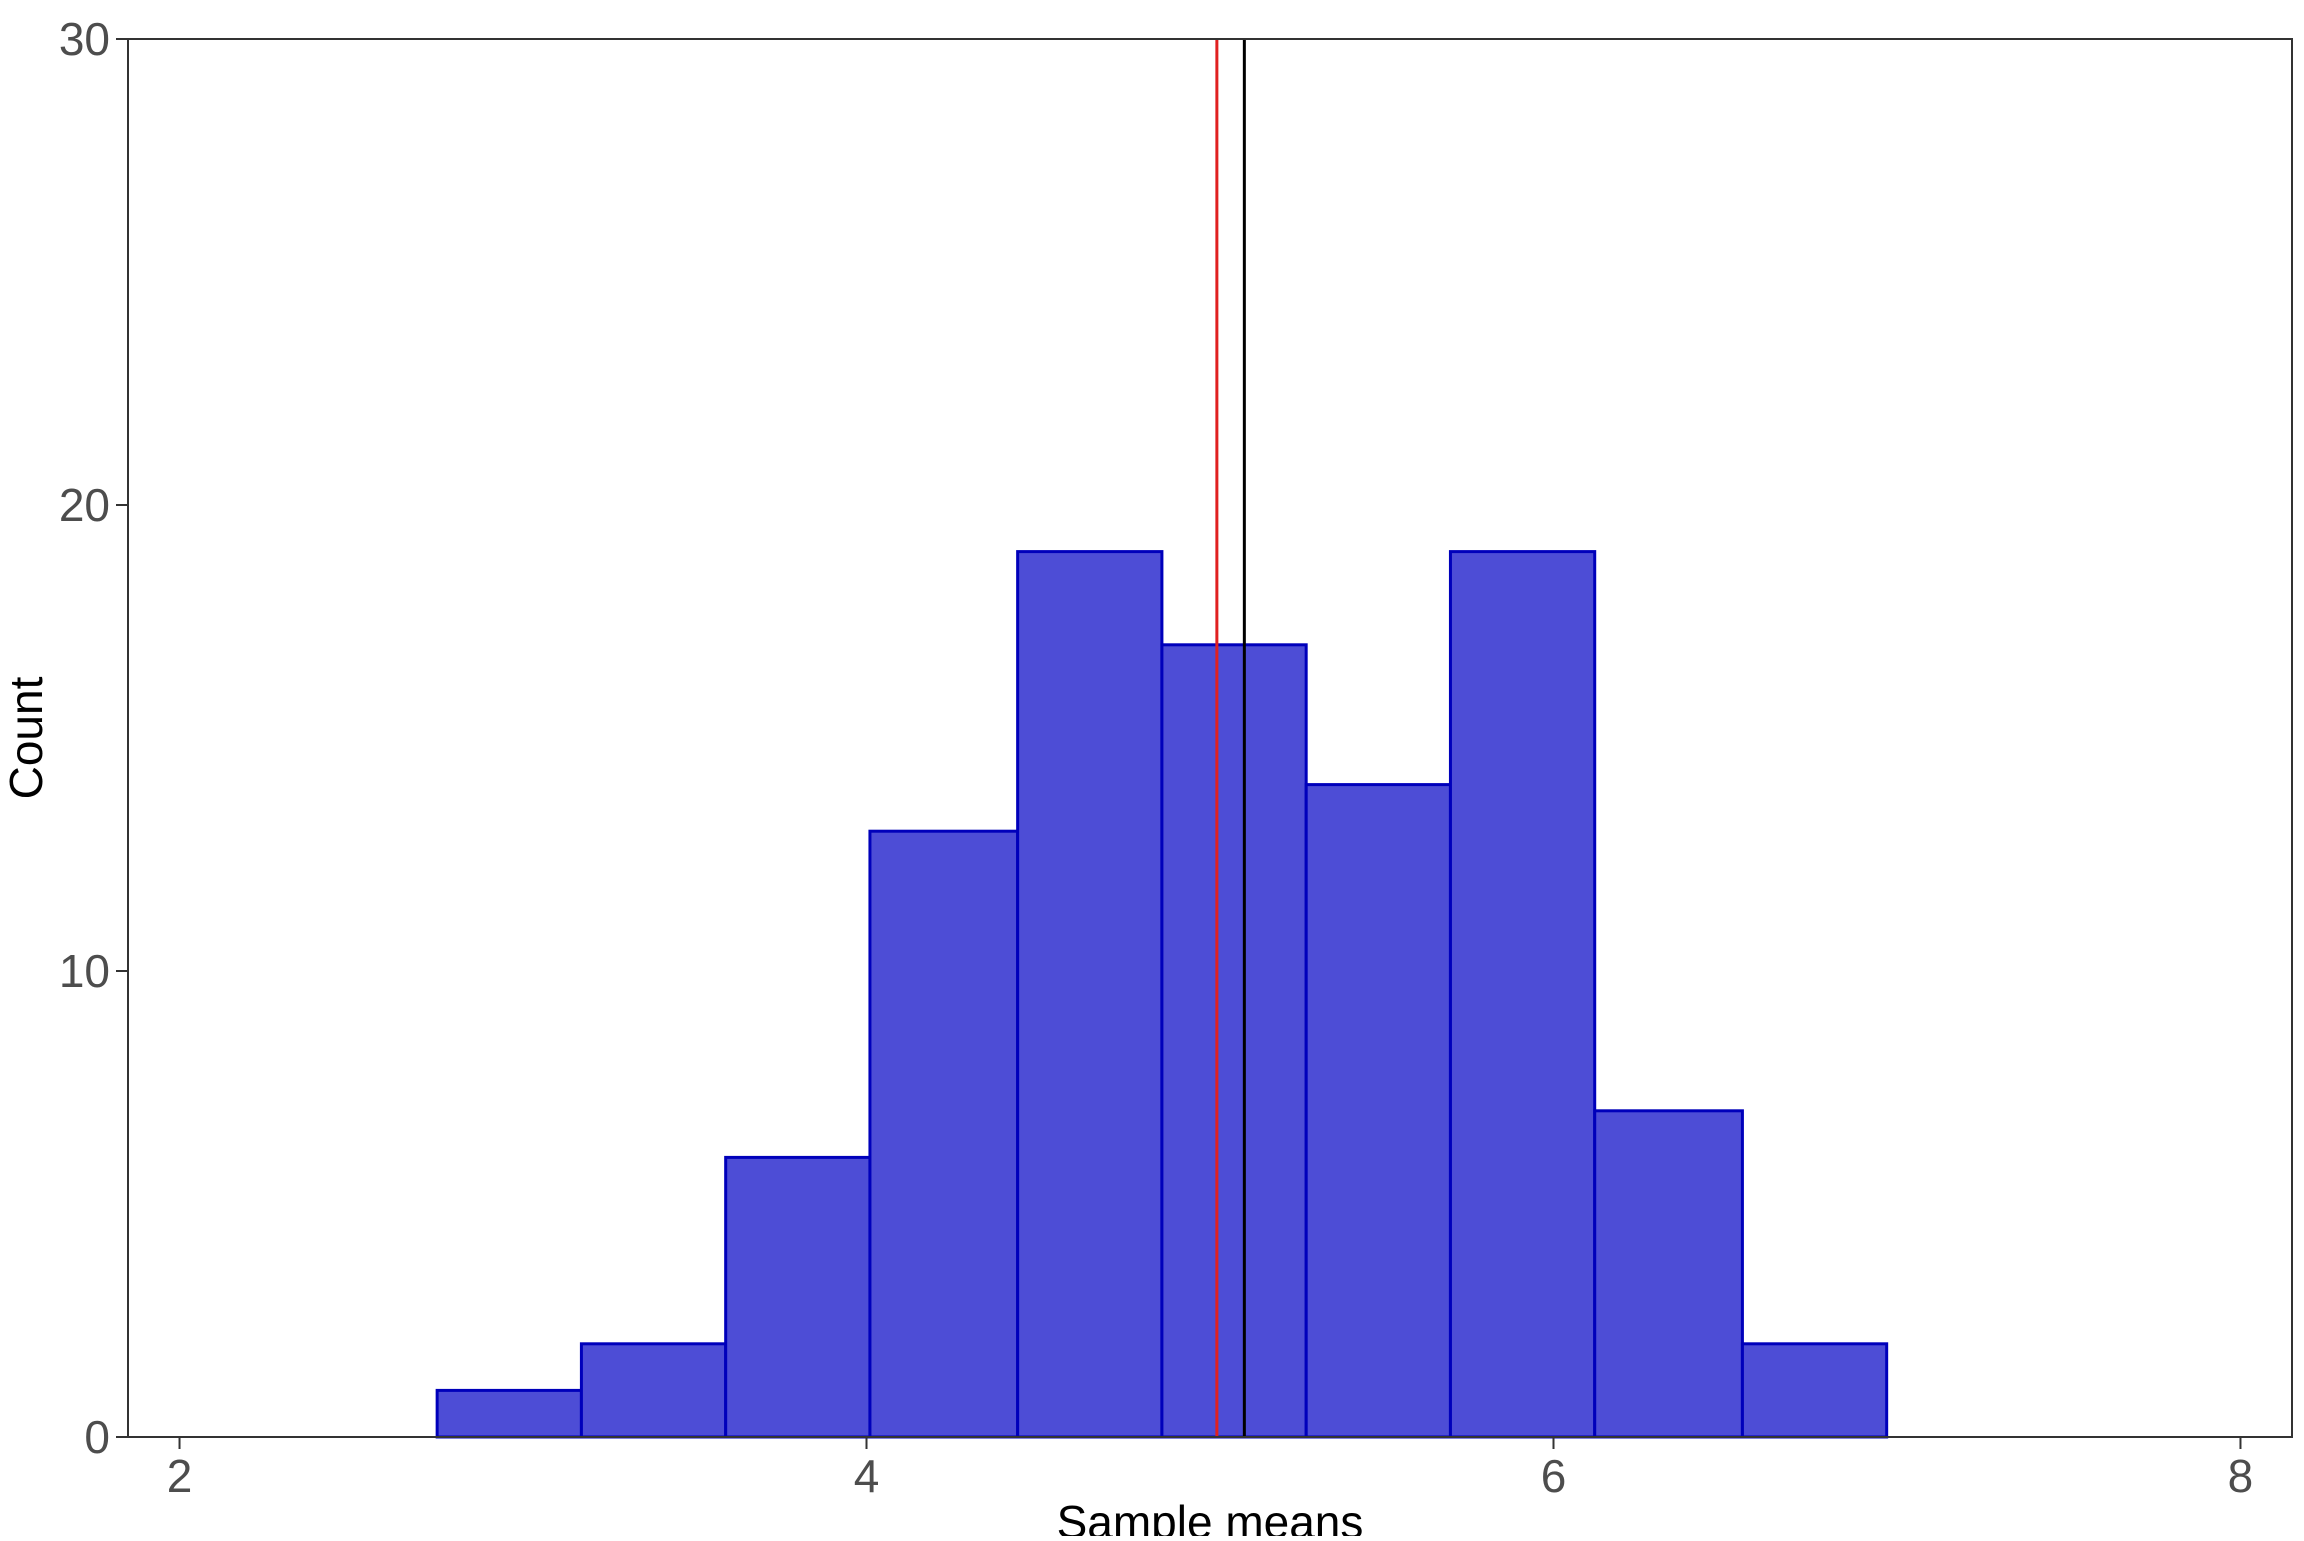  I want to click on x-tick-label-4: 4, so click(867, 1476).